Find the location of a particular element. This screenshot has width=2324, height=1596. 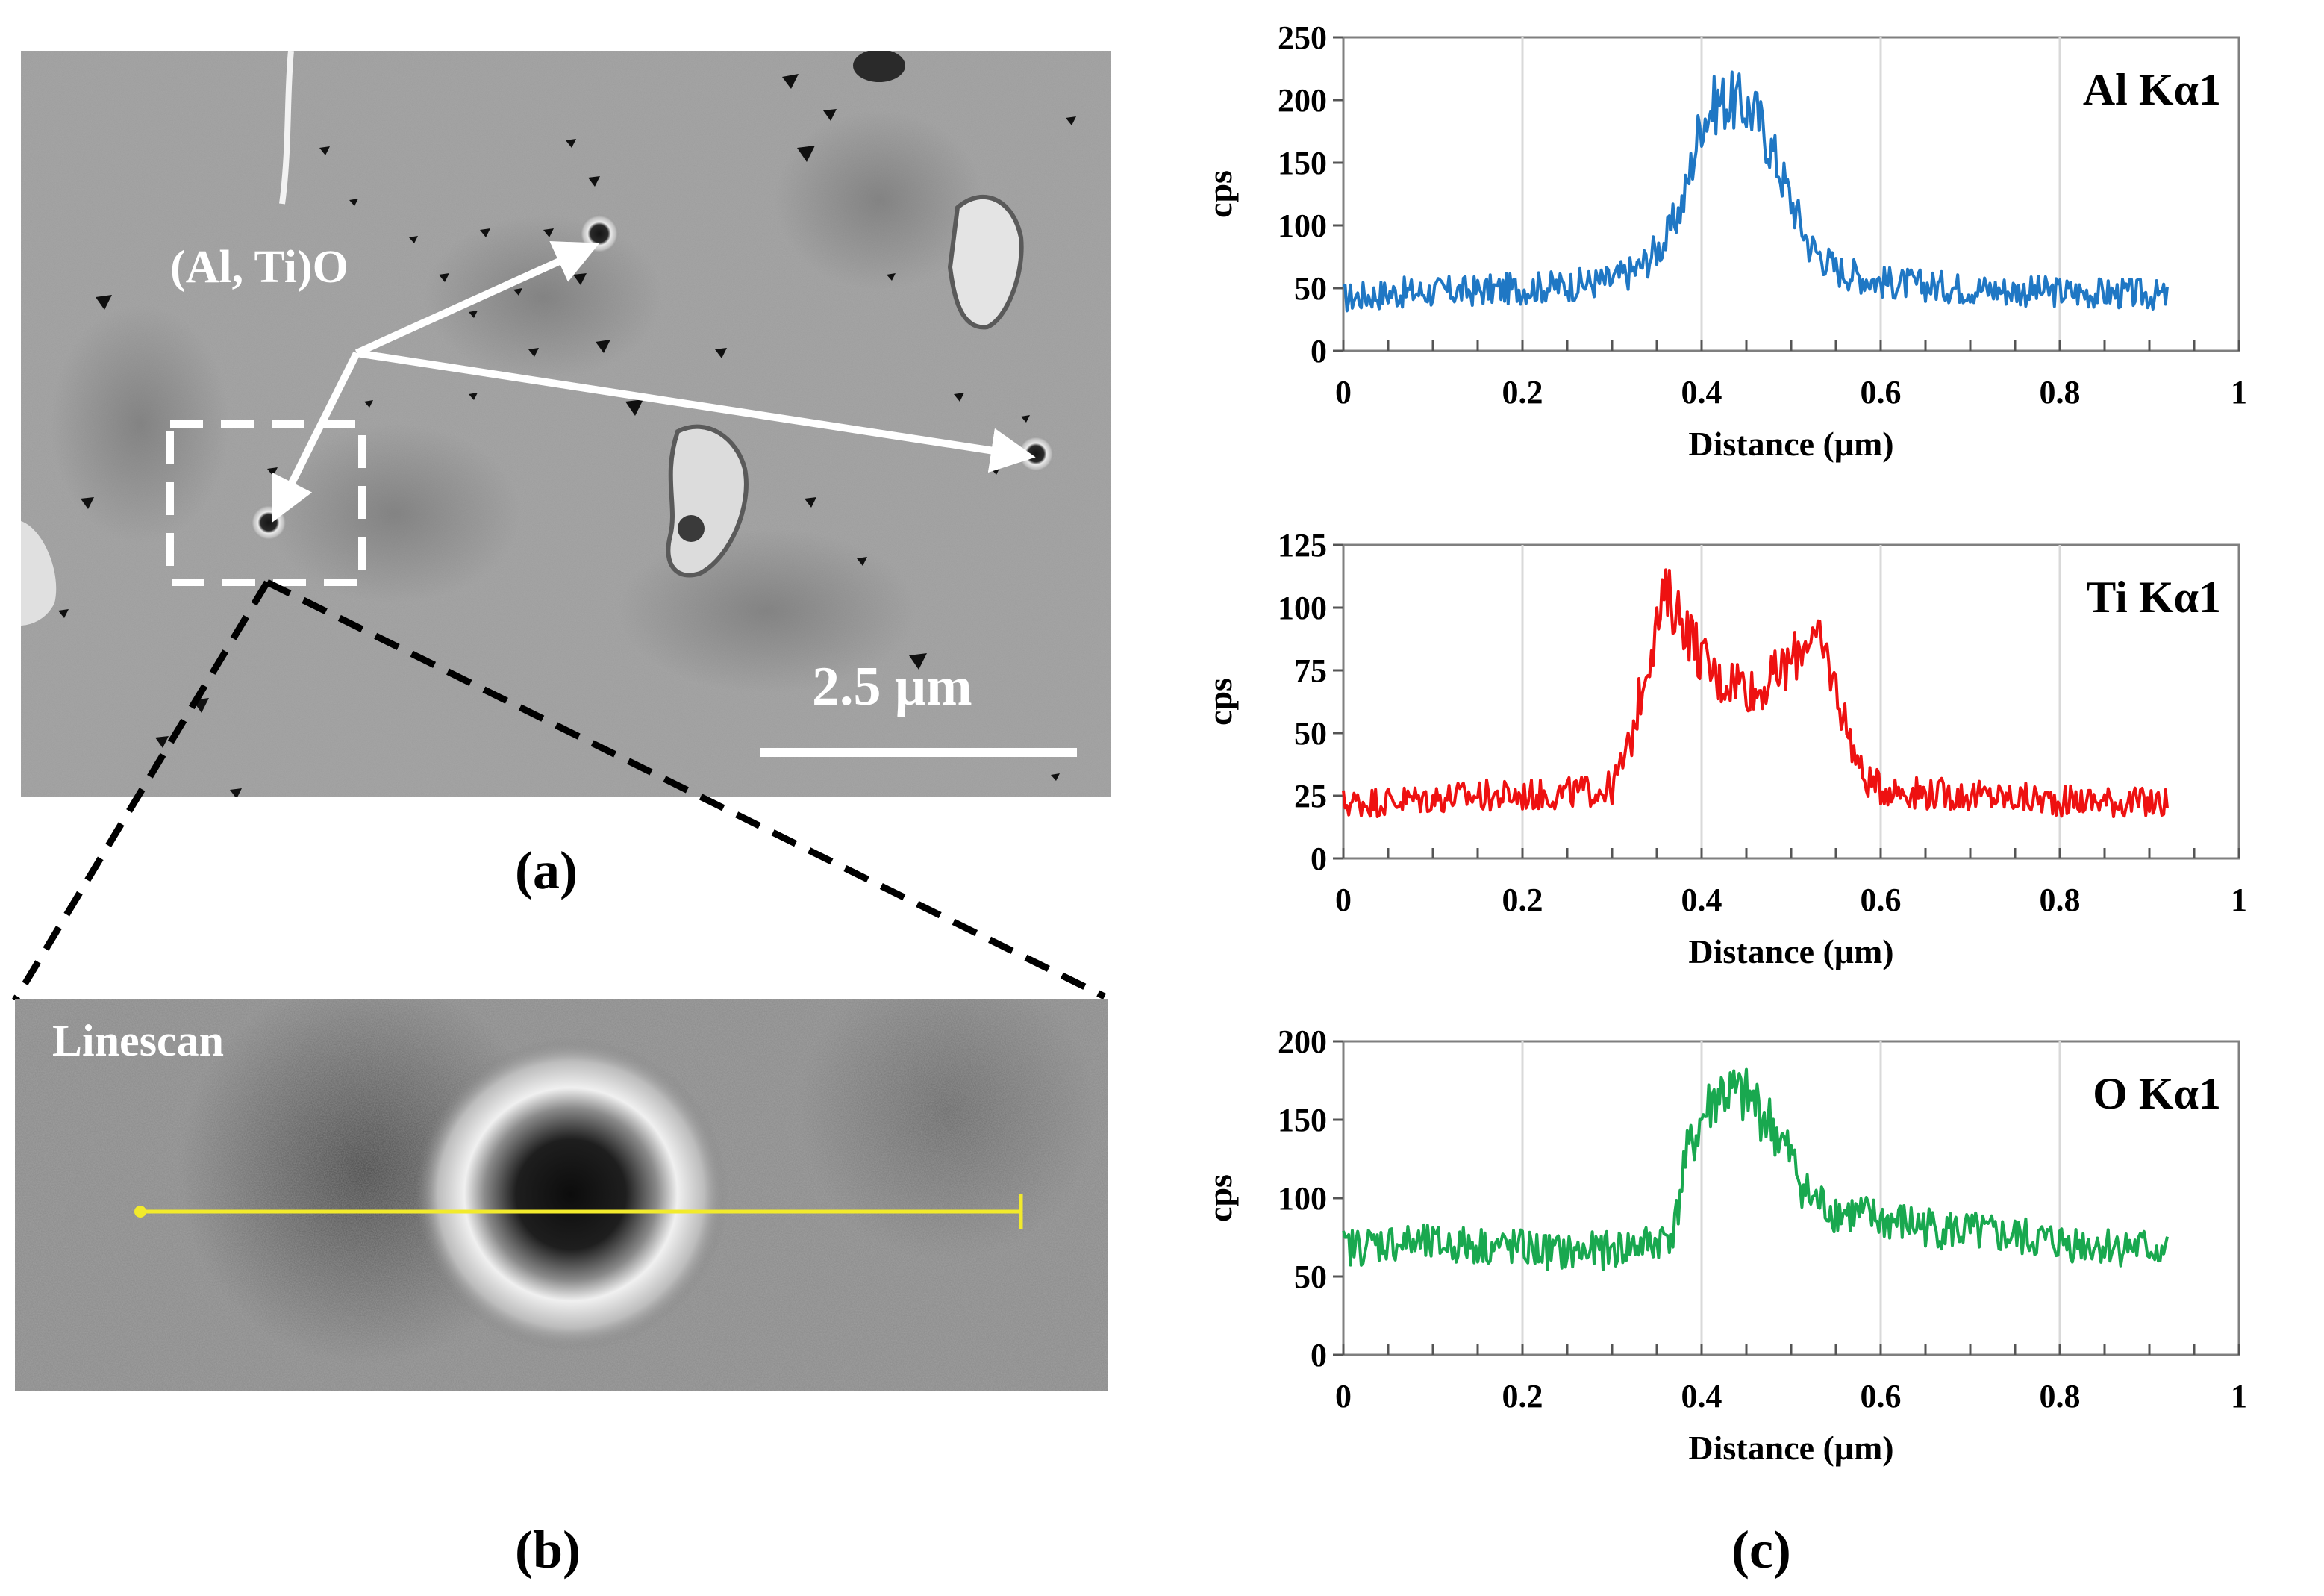

sem-scratch is located at coordinates (287, 127).